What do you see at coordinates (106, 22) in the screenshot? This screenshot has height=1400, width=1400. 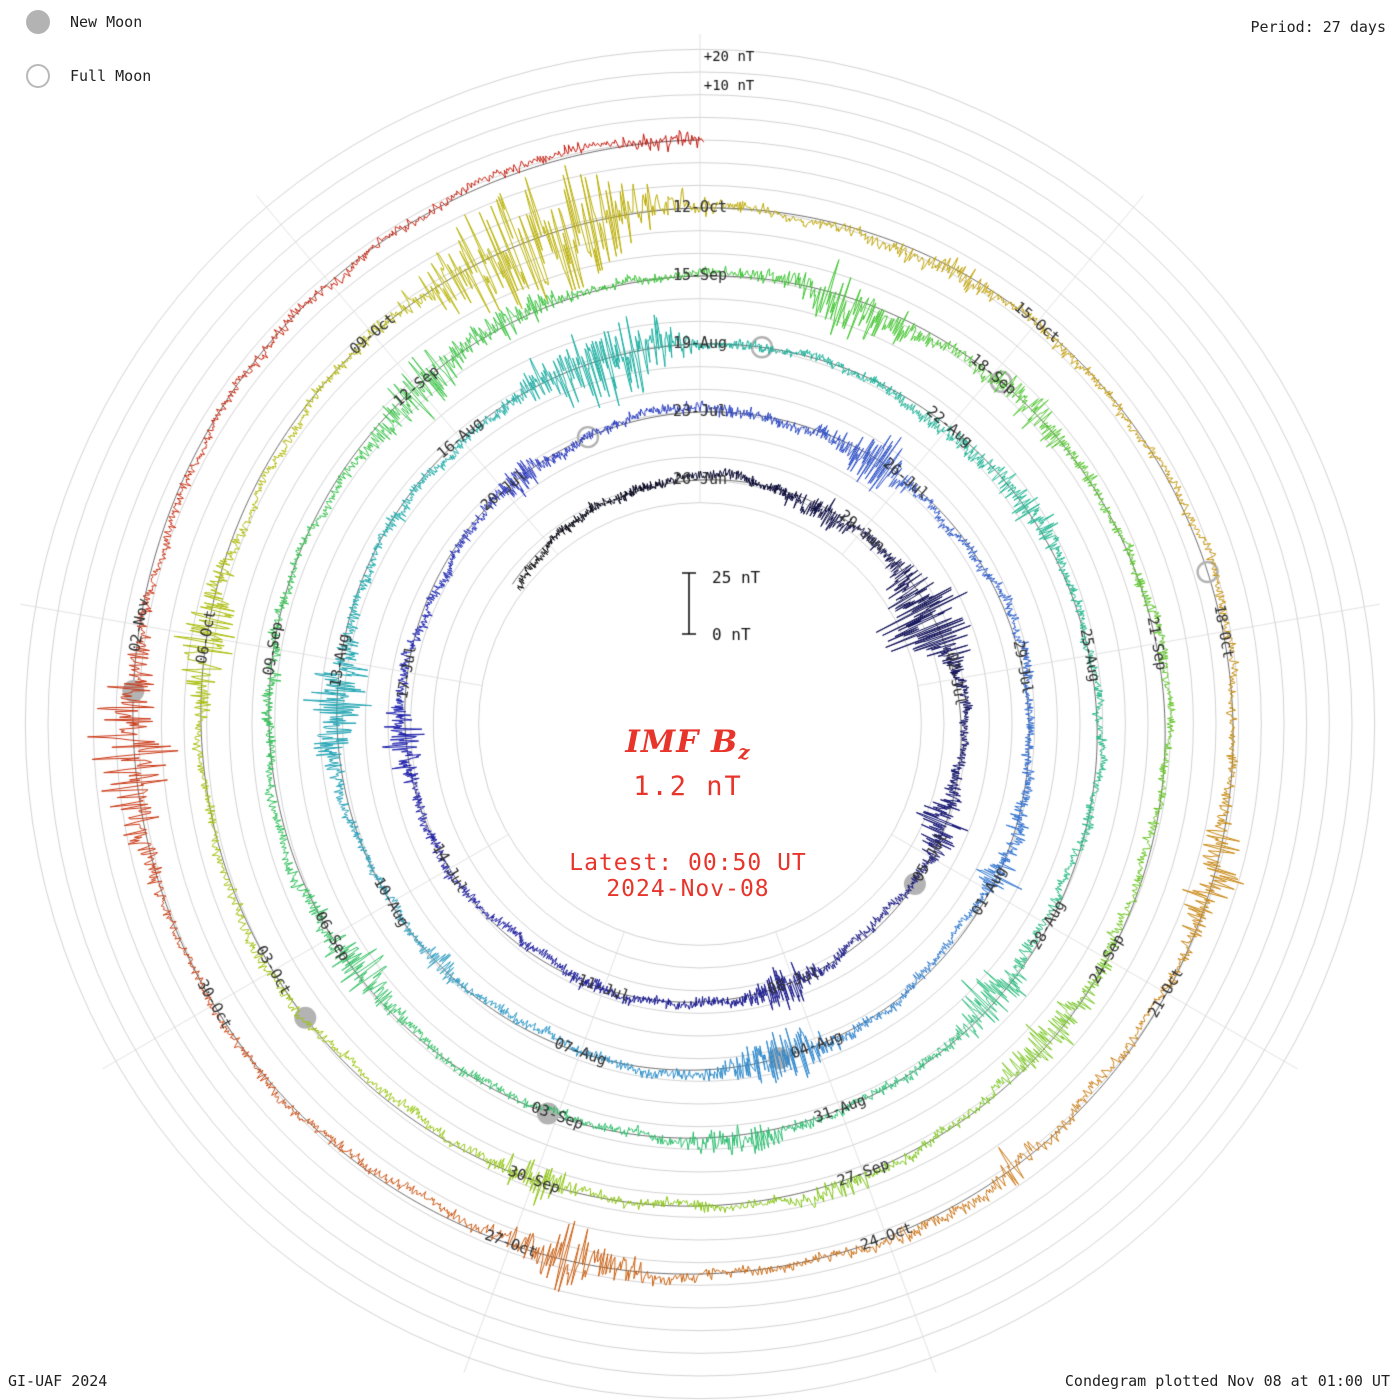 I see `new-moon-label: New Moon` at bounding box center [106, 22].